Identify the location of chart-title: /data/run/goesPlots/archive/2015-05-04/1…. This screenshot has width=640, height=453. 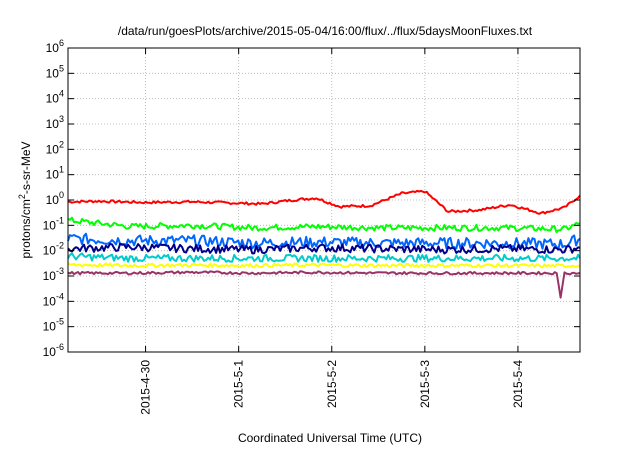
(325, 31).